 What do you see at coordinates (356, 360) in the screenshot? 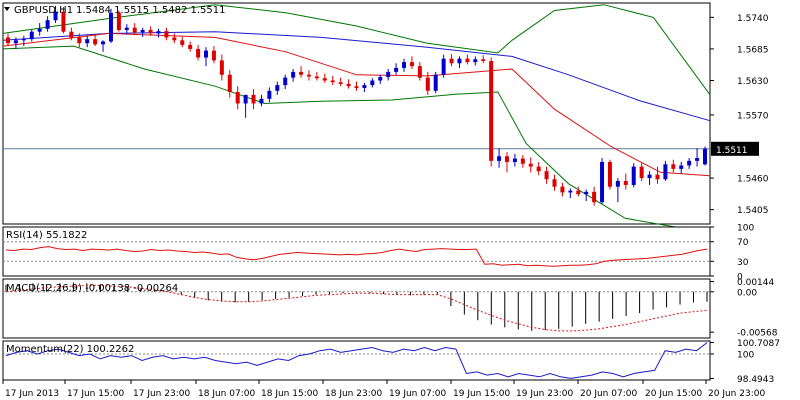
I see `momentum-line` at bounding box center [356, 360].